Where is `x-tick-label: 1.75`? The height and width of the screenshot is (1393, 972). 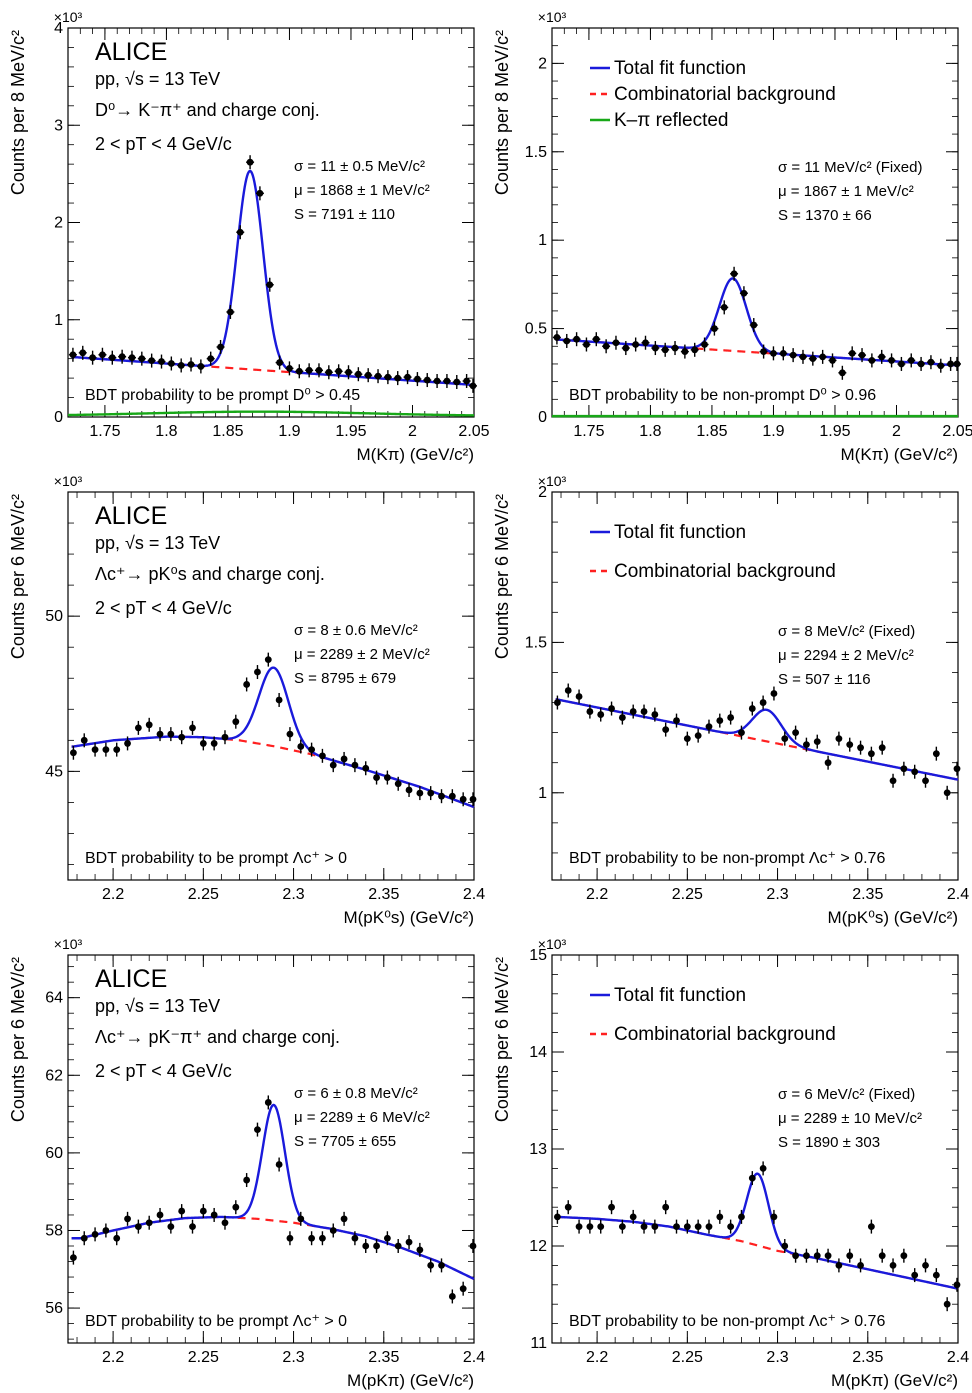 x-tick-label: 1.75 is located at coordinates (104, 431).